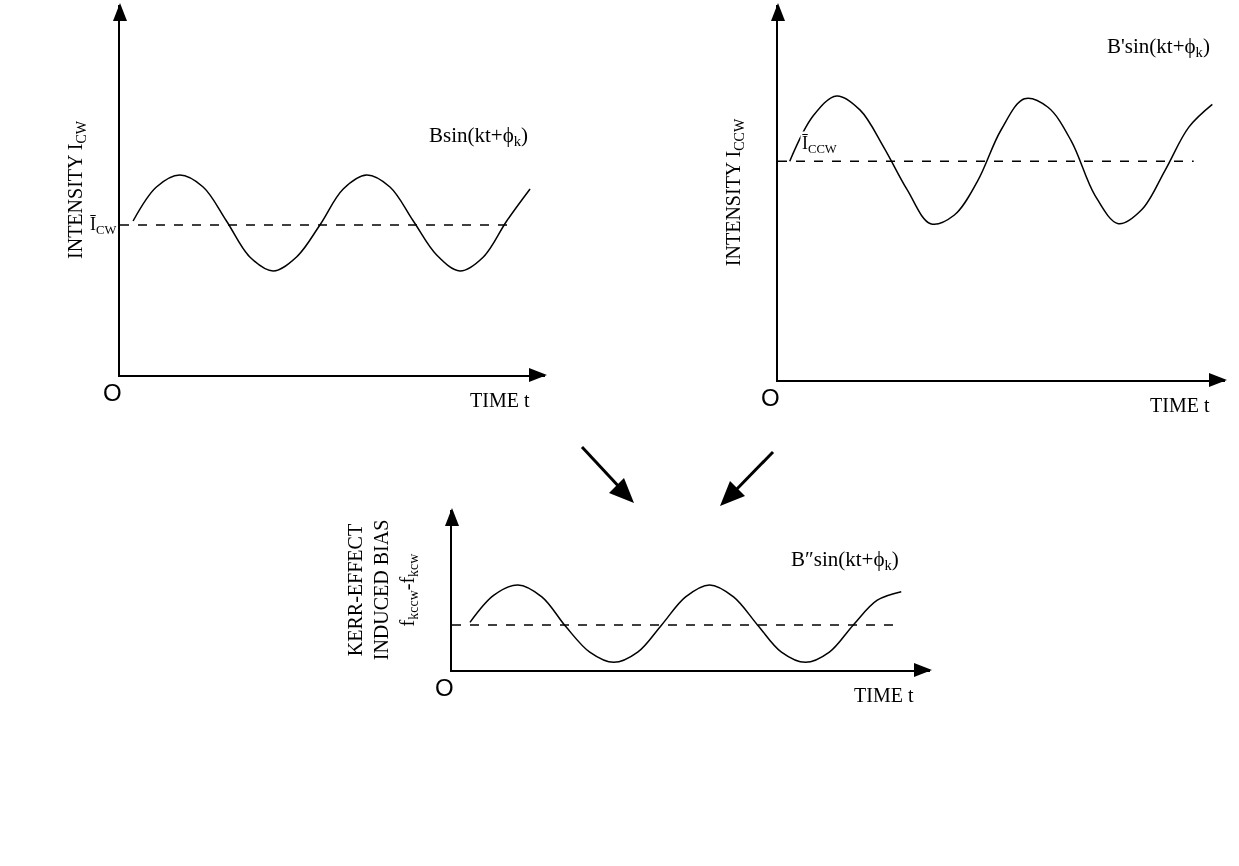 This screenshot has width=1239, height=866. Describe the element at coordinates (103, 225) in the screenshot. I see `ref-line-label: Ī$_{CW}$` at that location.